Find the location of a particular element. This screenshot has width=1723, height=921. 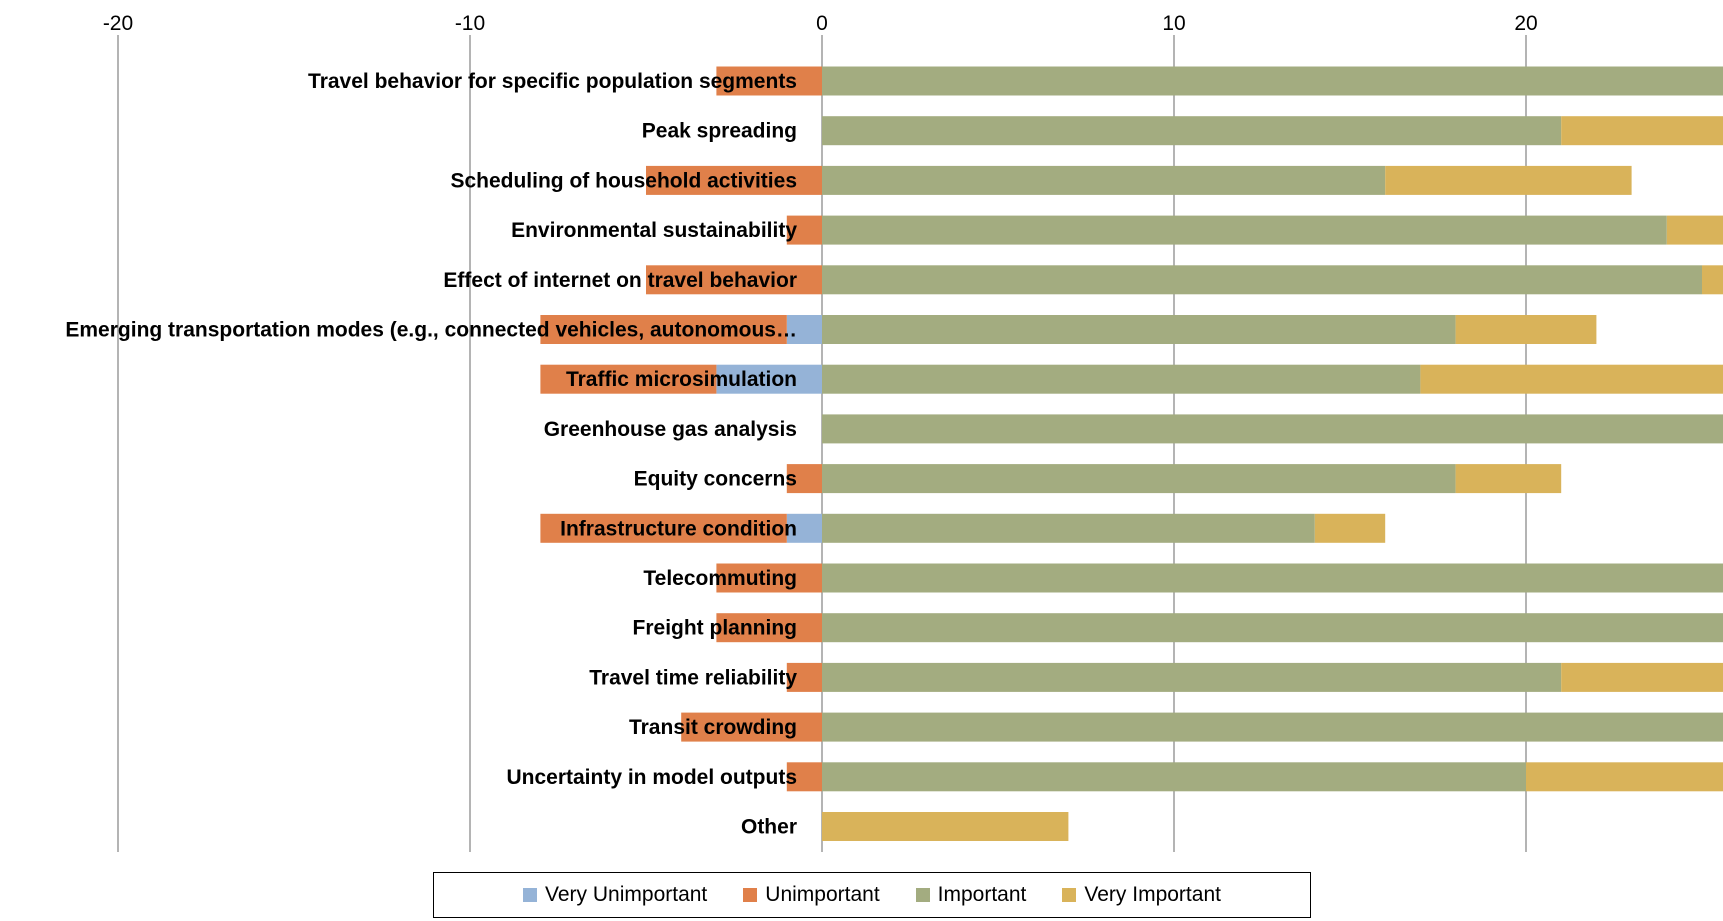

legend-item: Important is located at coordinates (971, 895).